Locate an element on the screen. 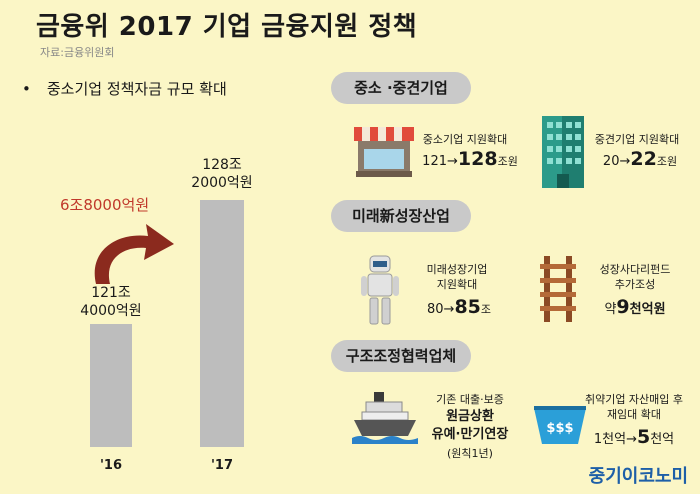  robot-icon is located at coordinates (380, 290).